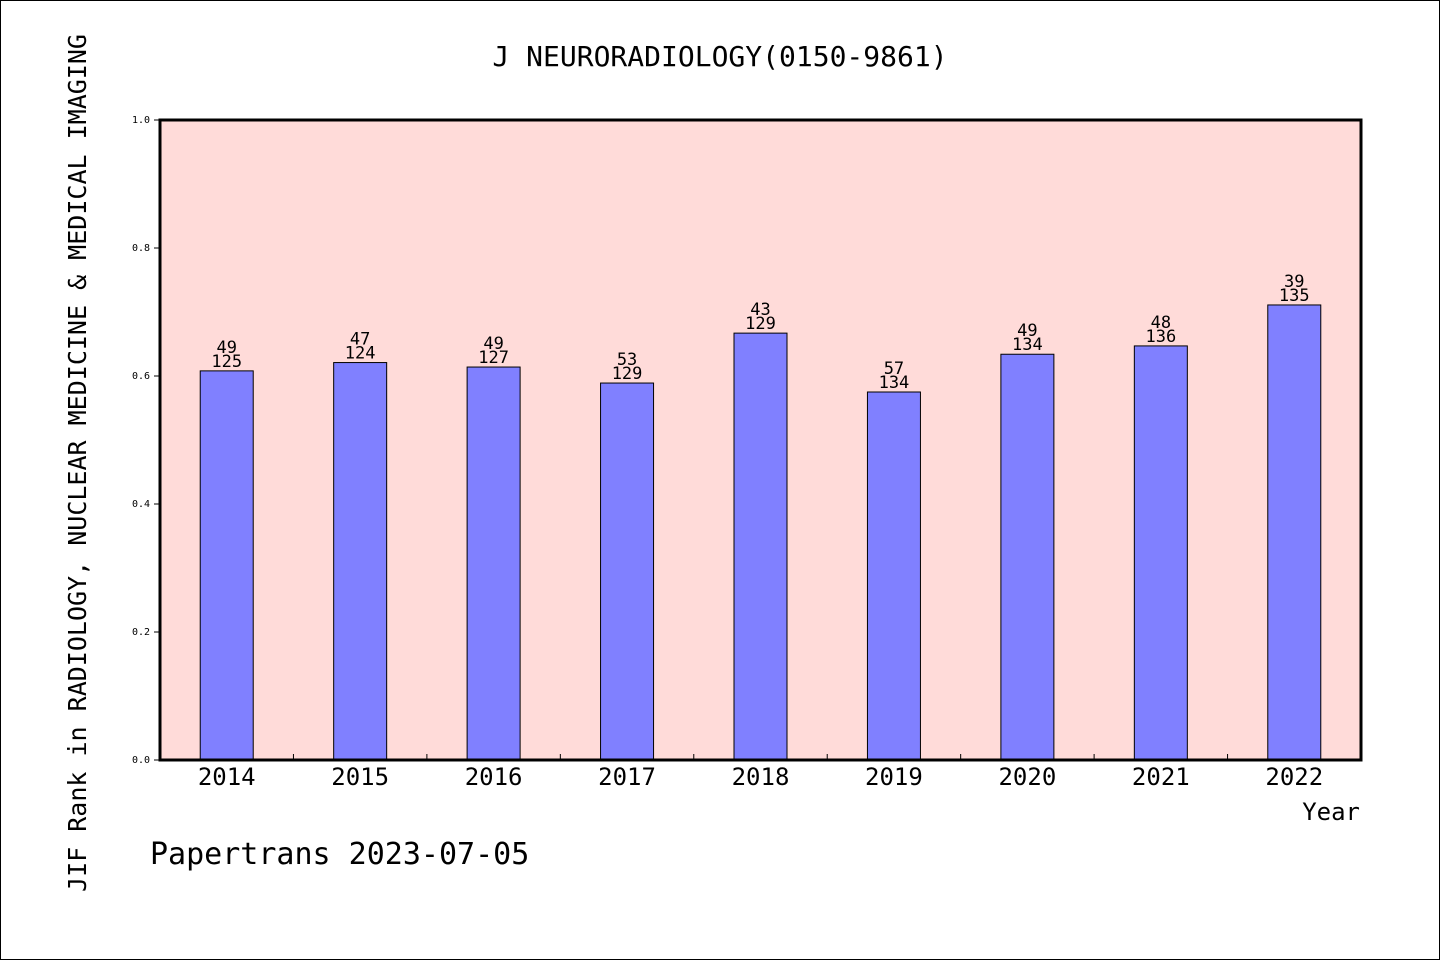 The image size is (1440, 960). Describe the element at coordinates (627, 374) in the screenshot. I see `data-label-total-2017: 129` at that location.